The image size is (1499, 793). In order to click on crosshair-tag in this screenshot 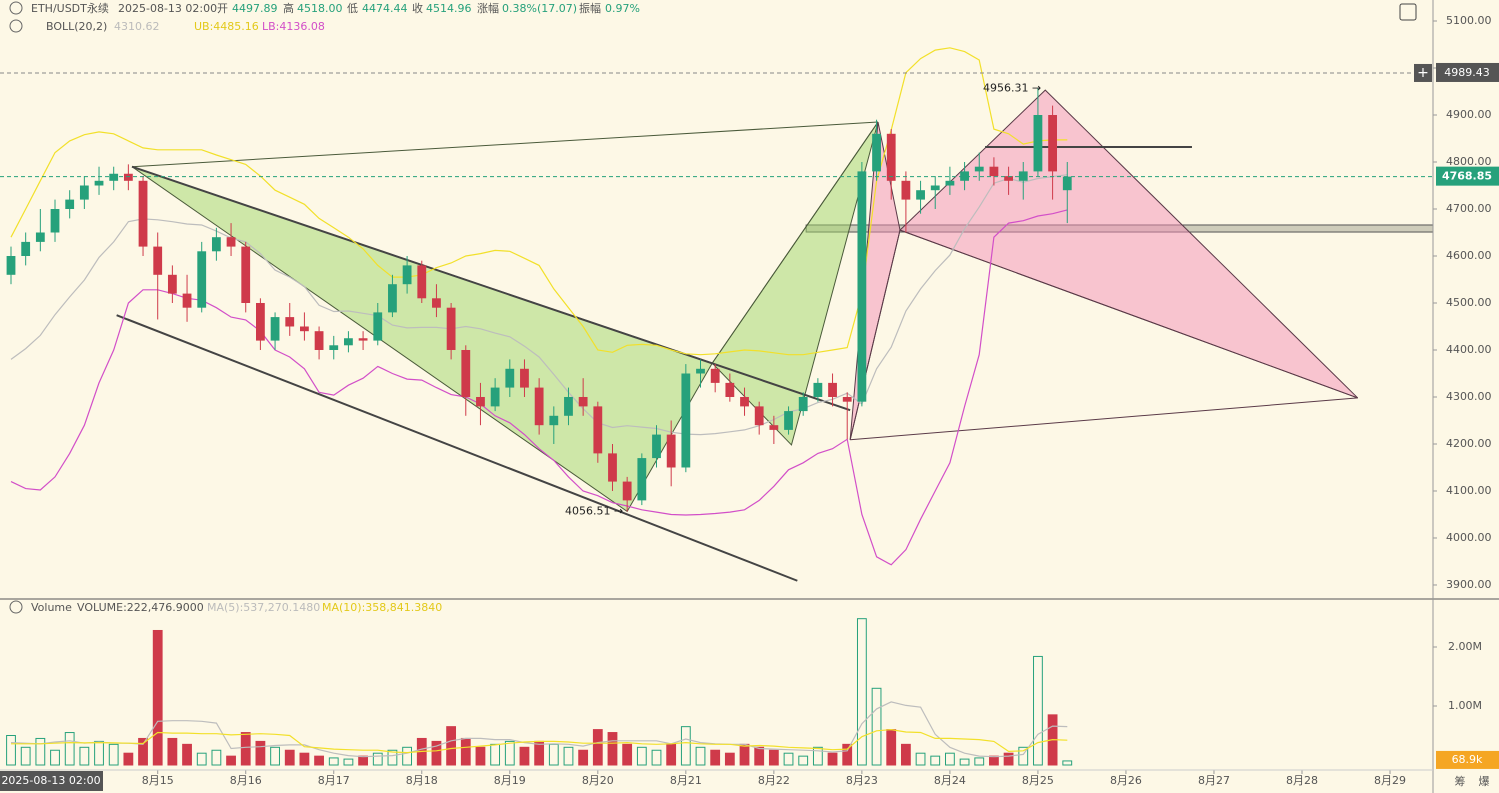, I will do `click(1467, 72)`.